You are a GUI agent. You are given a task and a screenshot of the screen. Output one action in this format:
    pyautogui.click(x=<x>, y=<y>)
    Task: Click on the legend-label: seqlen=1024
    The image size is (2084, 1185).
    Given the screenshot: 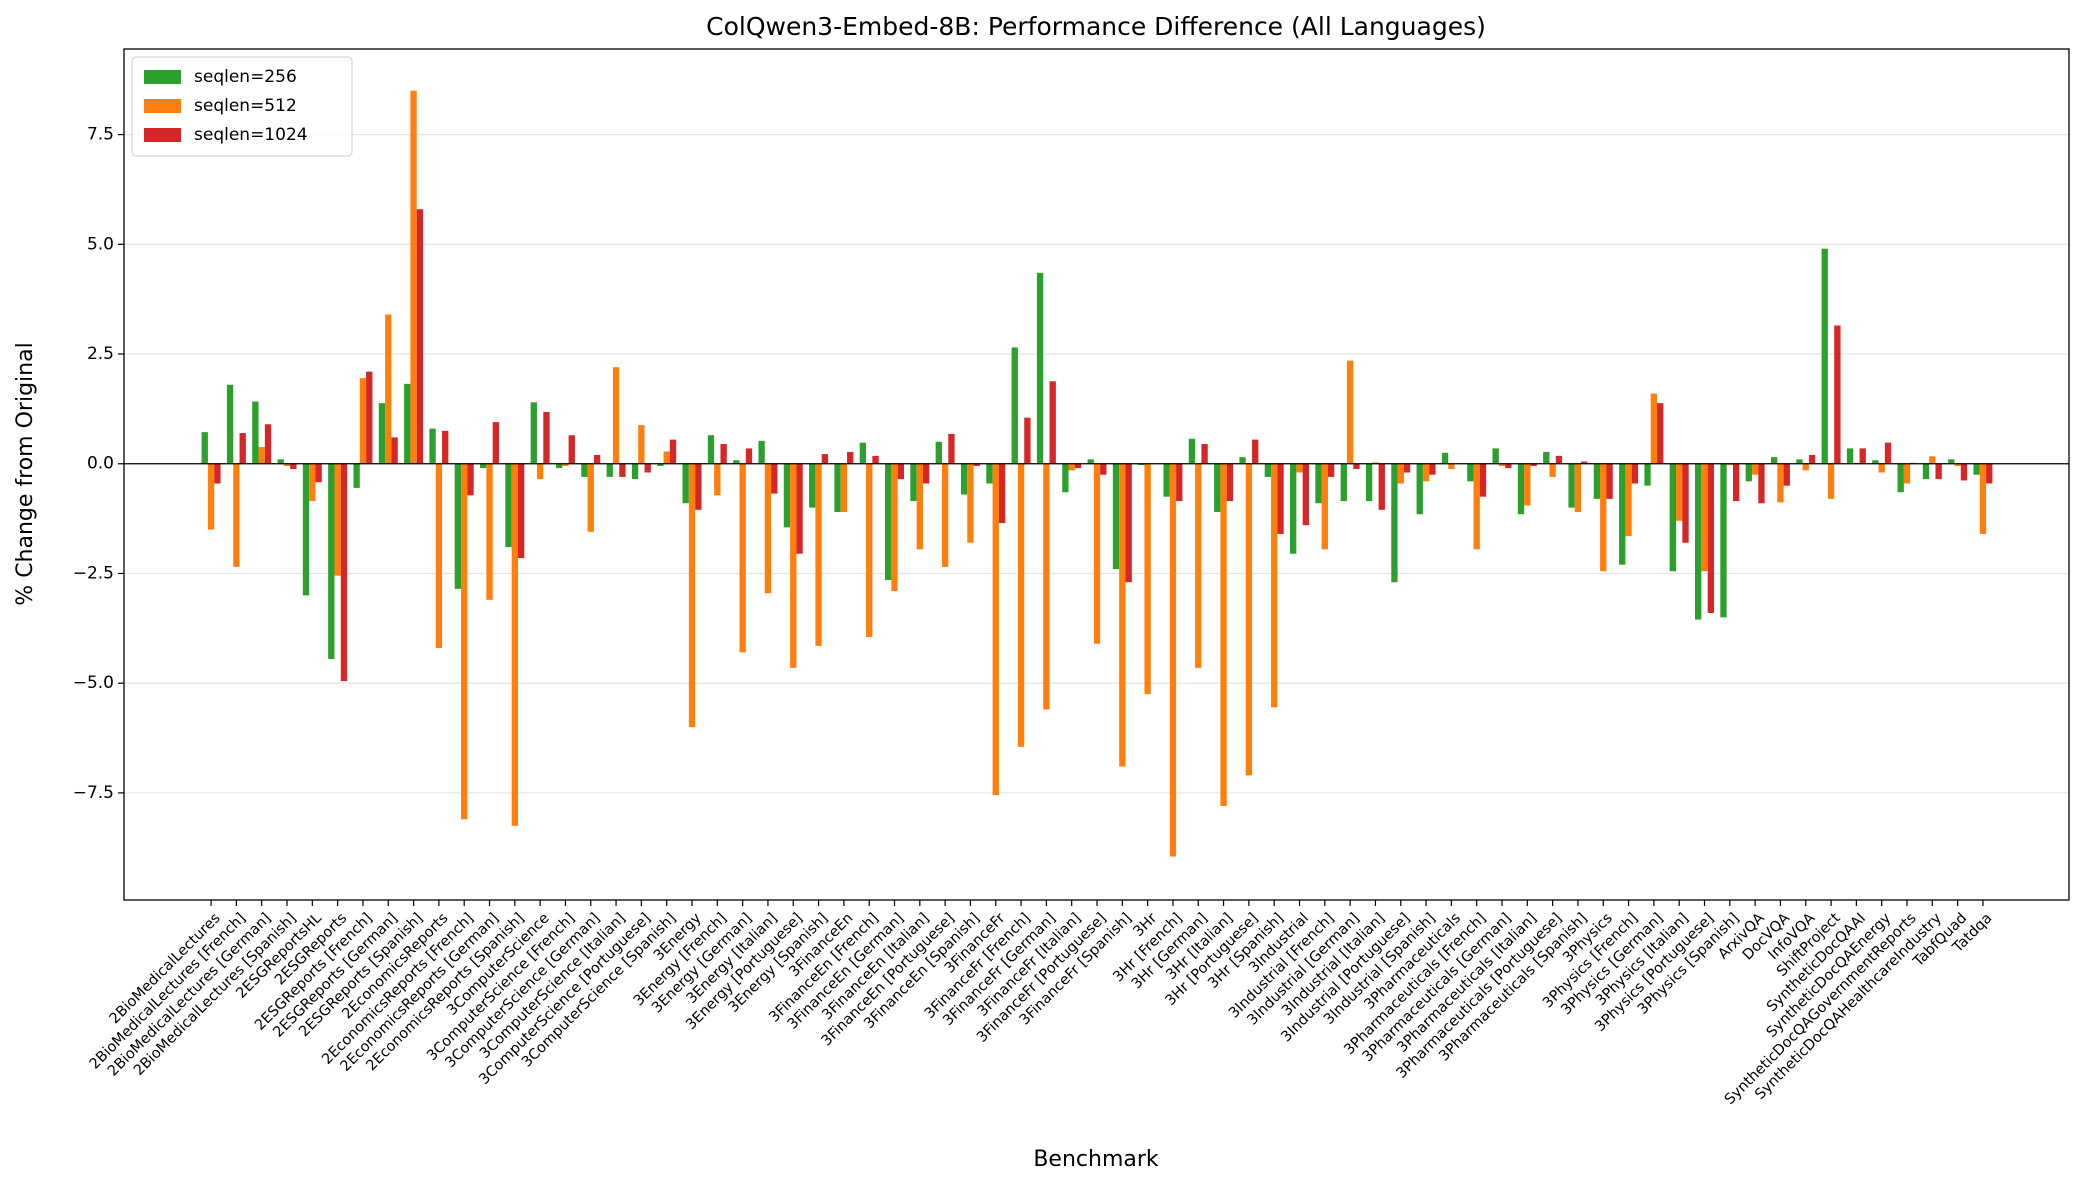 What is the action you would take?
    pyautogui.click(x=251, y=135)
    